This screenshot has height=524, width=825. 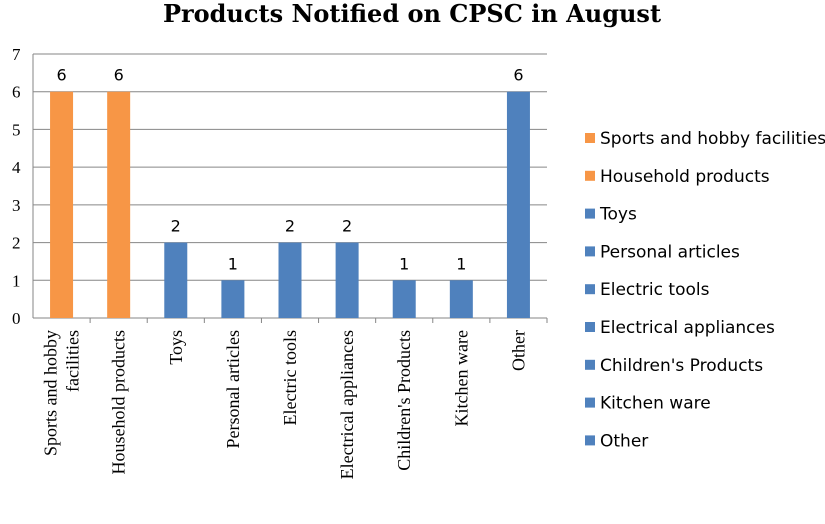 I want to click on x-tick-label-line: Toys, so click(x=176, y=347).